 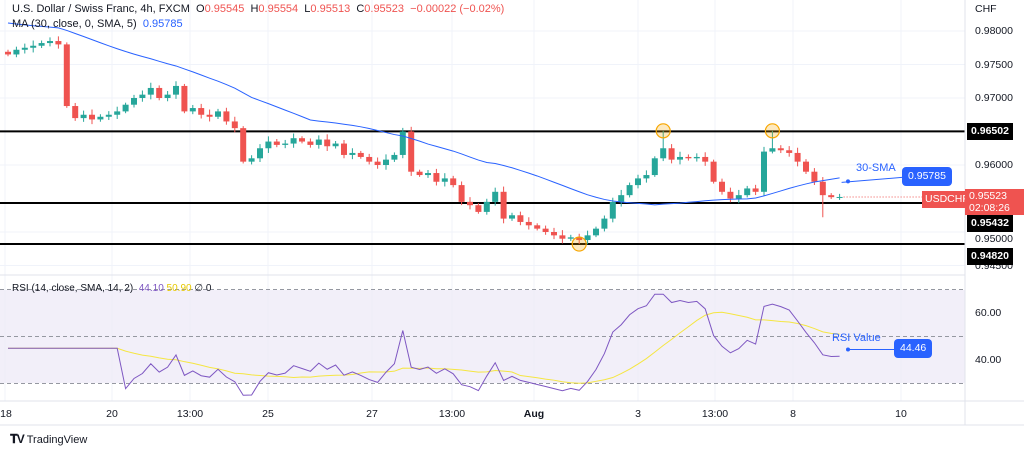 What do you see at coordinates (200, 9) in the screenshot?
I see `open-label: O` at bounding box center [200, 9].